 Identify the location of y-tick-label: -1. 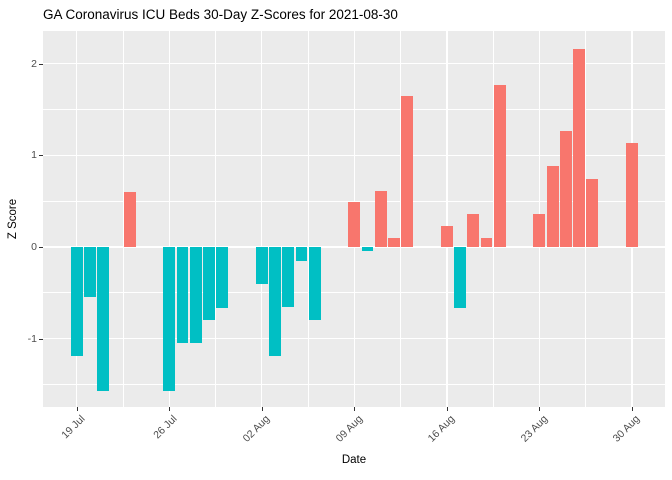
(32, 338).